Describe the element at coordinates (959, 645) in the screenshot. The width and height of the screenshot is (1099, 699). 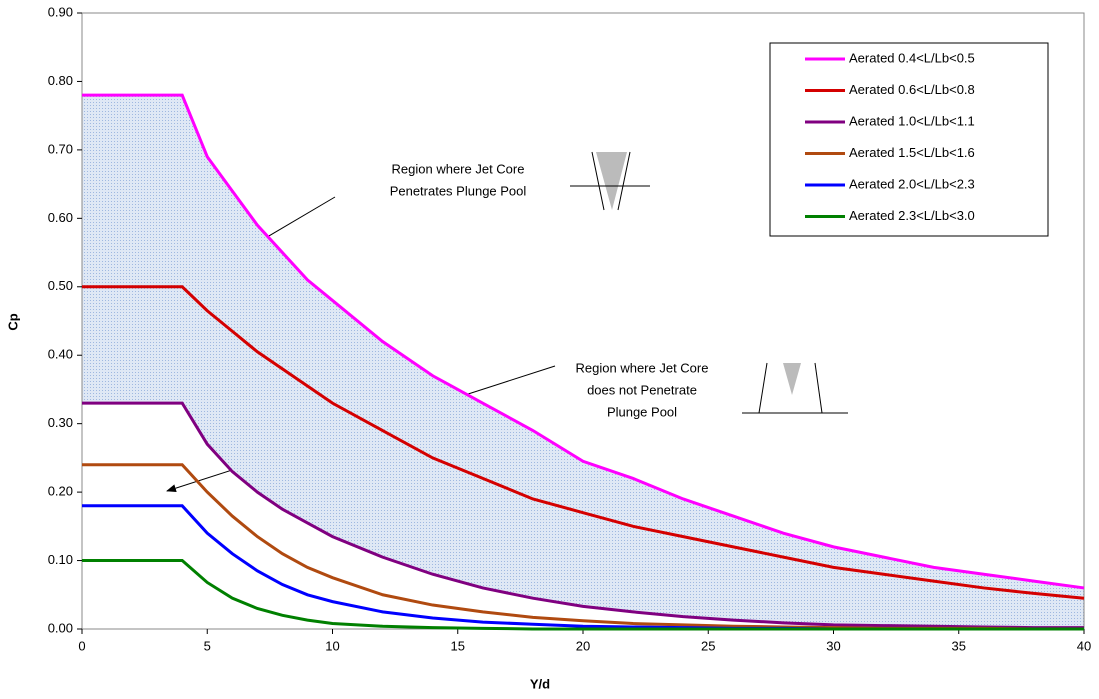
I see `x-tick-label: 35` at that location.